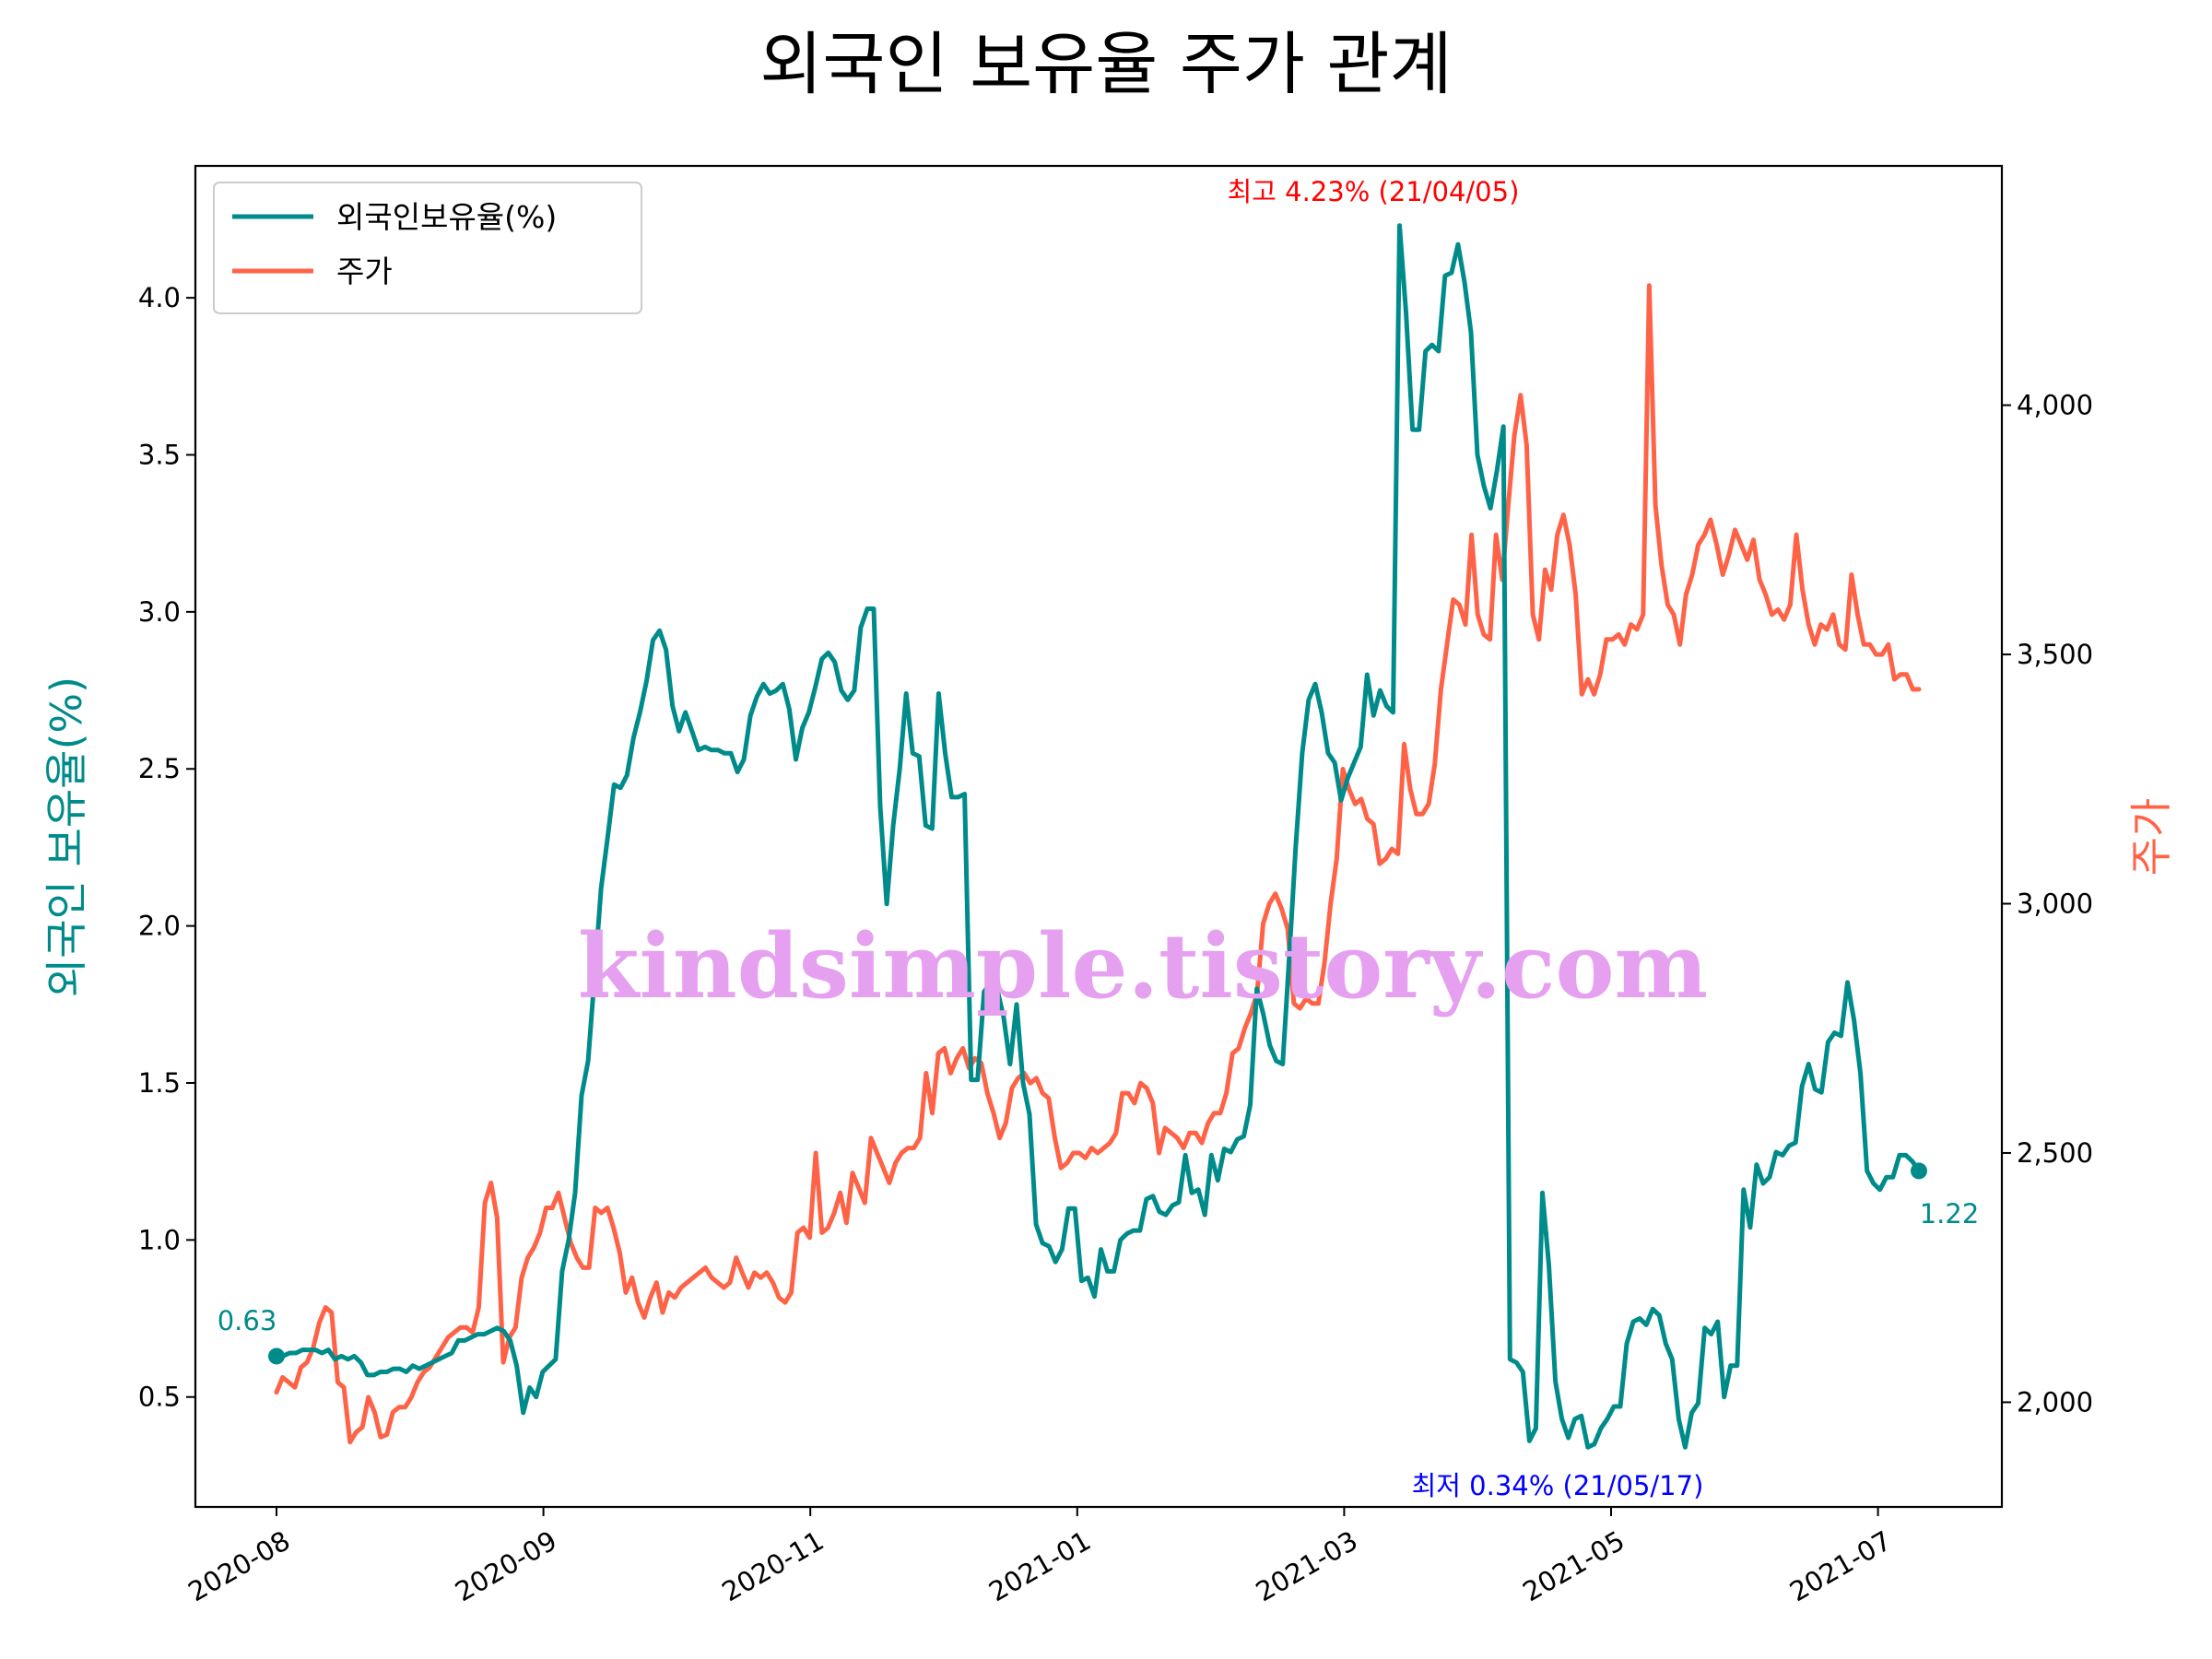 Image resolution: width=2212 pixels, height=1659 pixels. I want to click on legend-label-foreign: 외국인보유율(%), so click(446, 217).